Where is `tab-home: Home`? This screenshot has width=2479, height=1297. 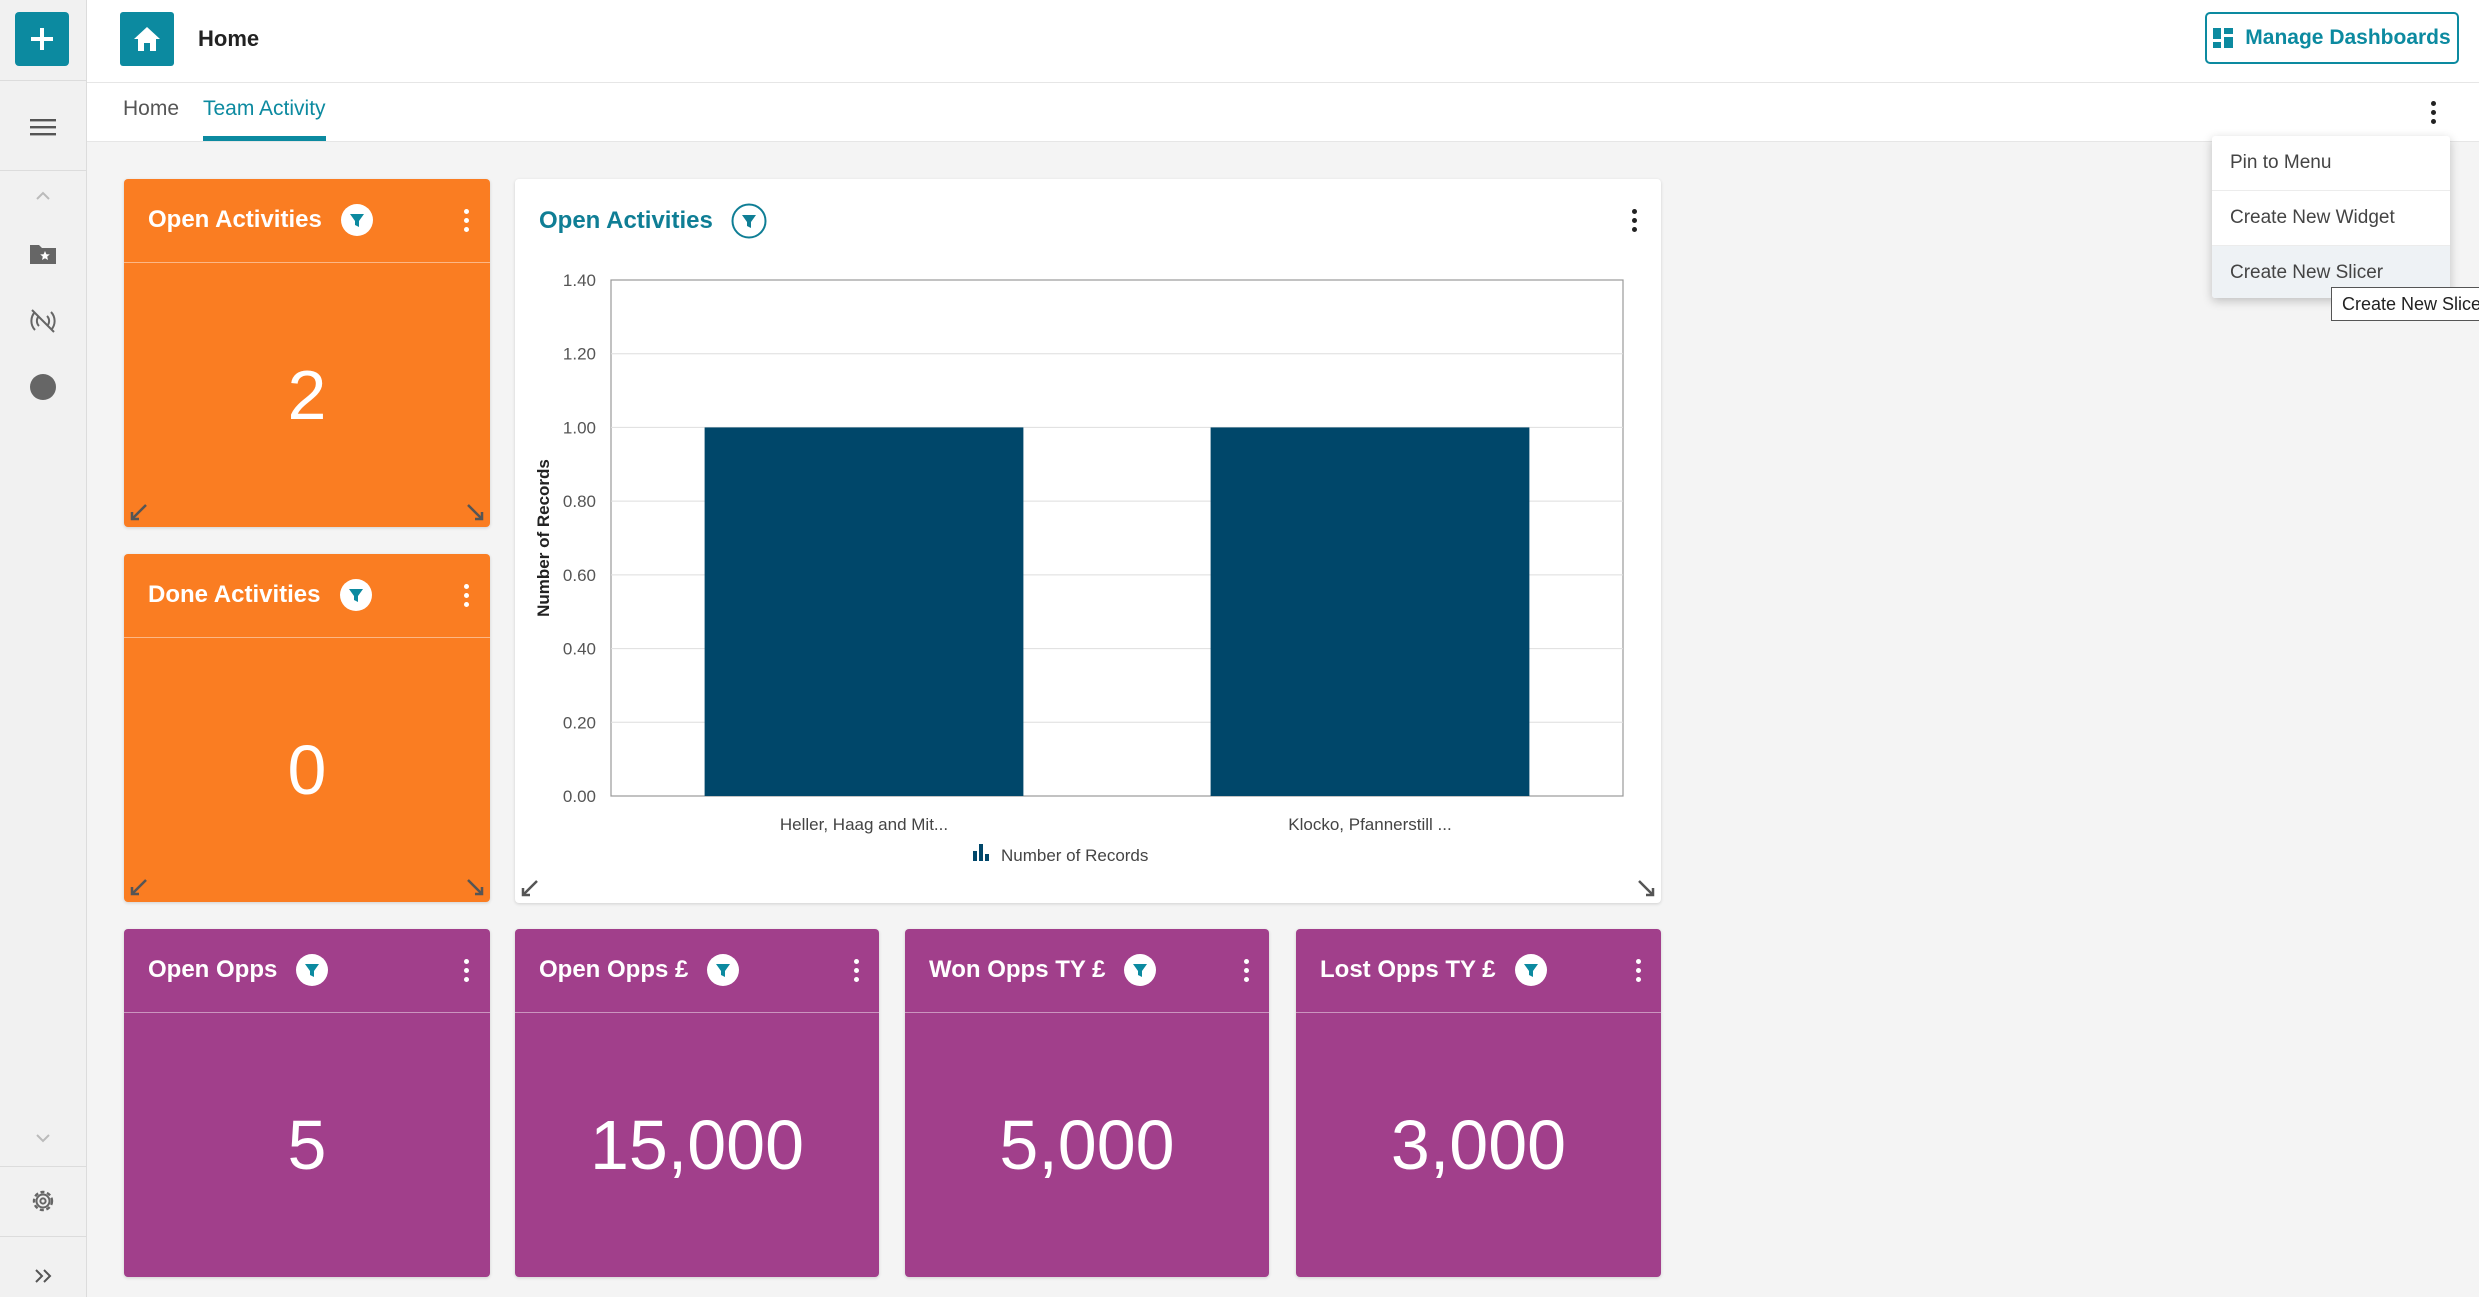
tab-home: Home is located at coordinates (151, 108).